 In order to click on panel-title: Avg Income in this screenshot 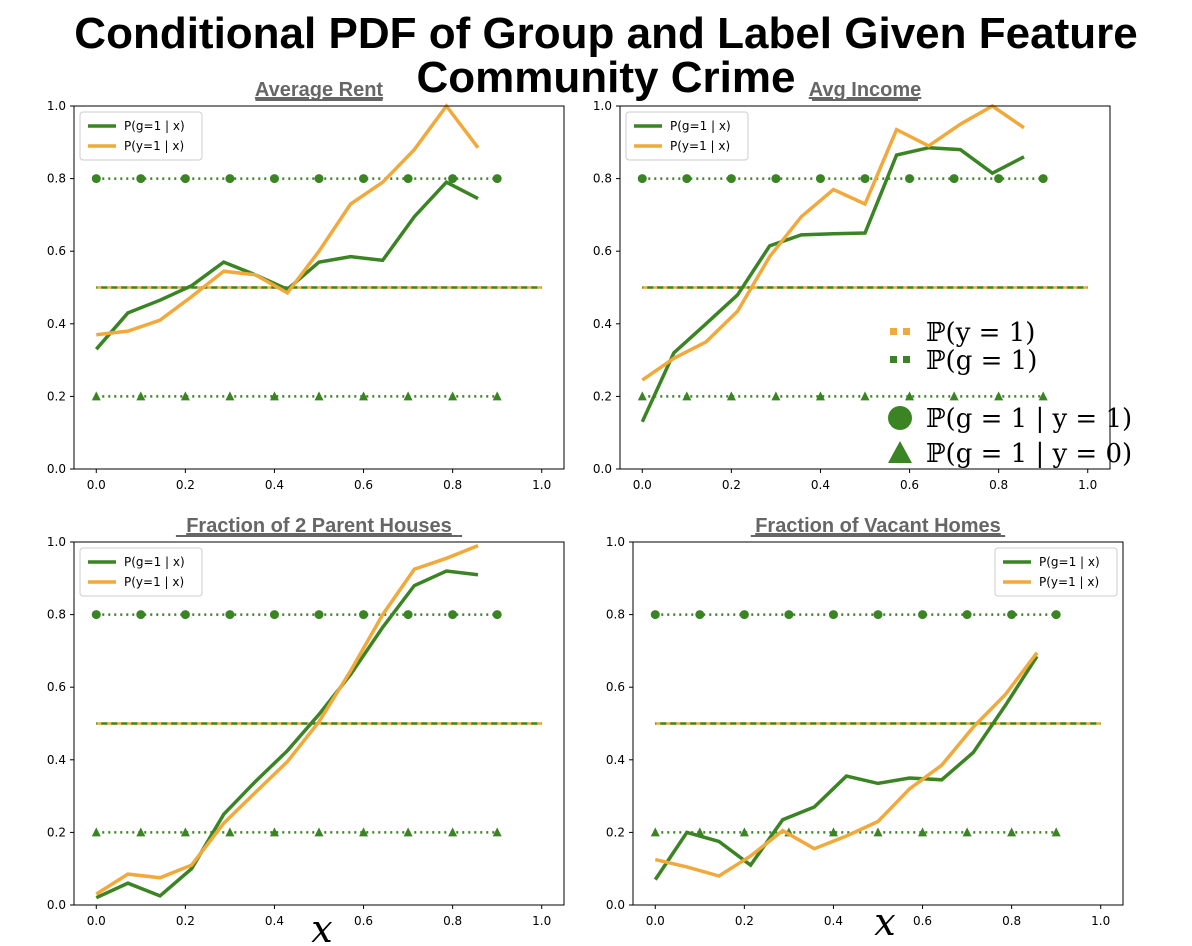, I will do `click(865, 90)`.